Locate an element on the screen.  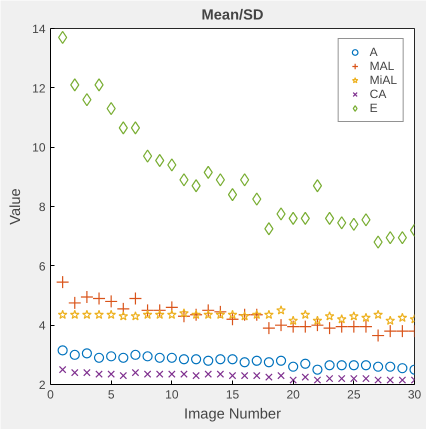
x-axis-title: Image Number is located at coordinates (233, 414).